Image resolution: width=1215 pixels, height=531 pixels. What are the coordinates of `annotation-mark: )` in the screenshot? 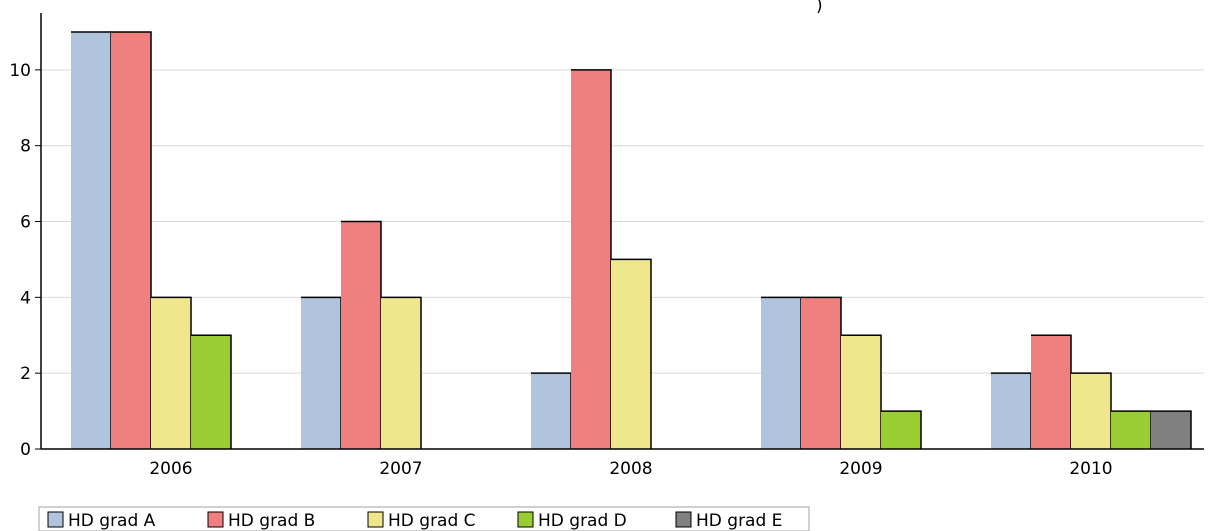 It's located at (819, 8).